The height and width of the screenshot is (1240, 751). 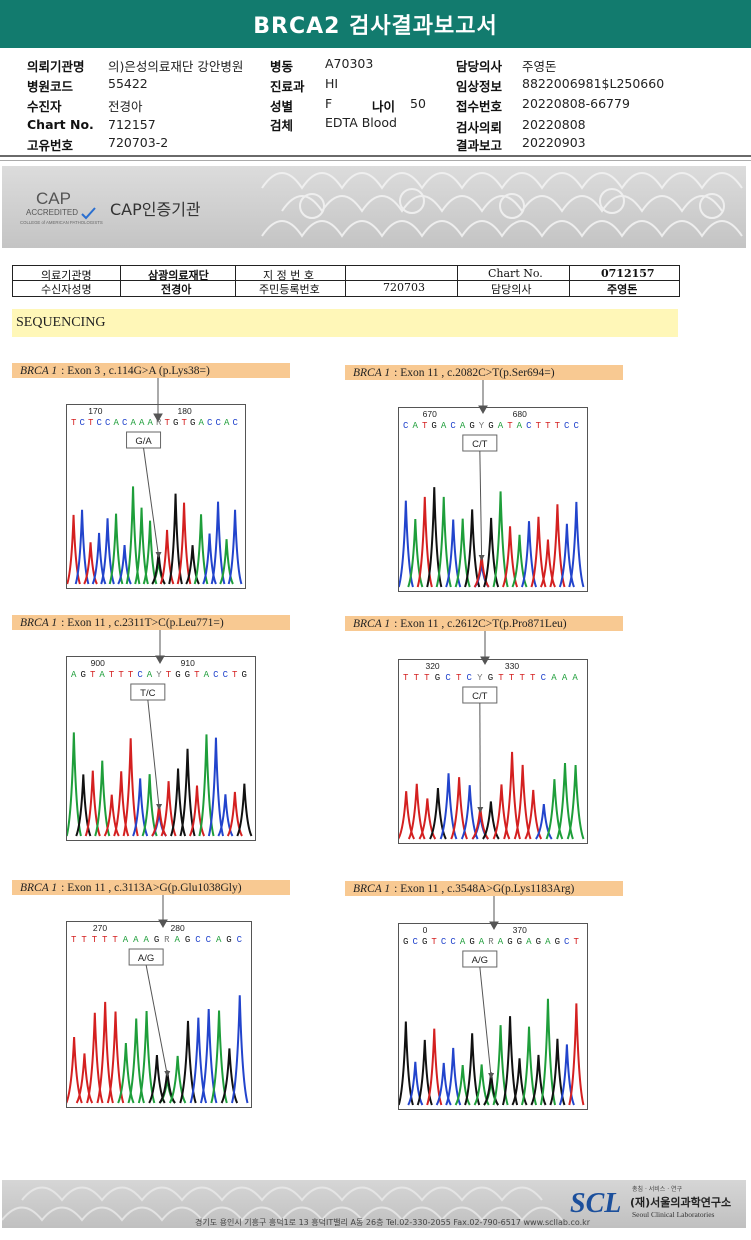 What do you see at coordinates (176, 66) in the screenshot?
I see `info-value: 의)은성의료재단 강안병원` at bounding box center [176, 66].